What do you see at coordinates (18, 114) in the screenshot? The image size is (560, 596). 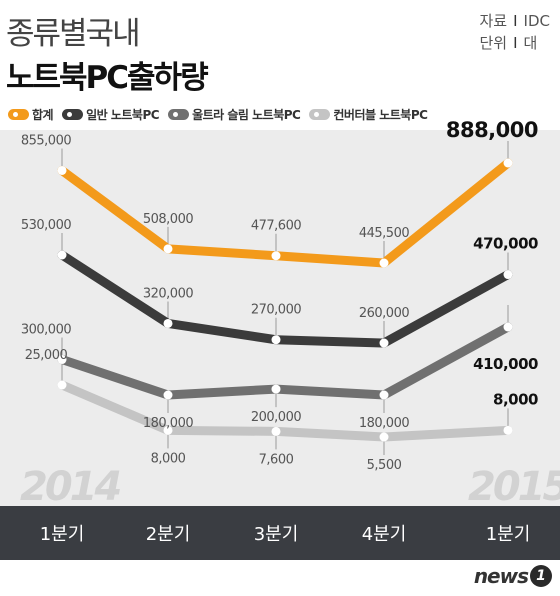 I see `legend-swatch-total` at bounding box center [18, 114].